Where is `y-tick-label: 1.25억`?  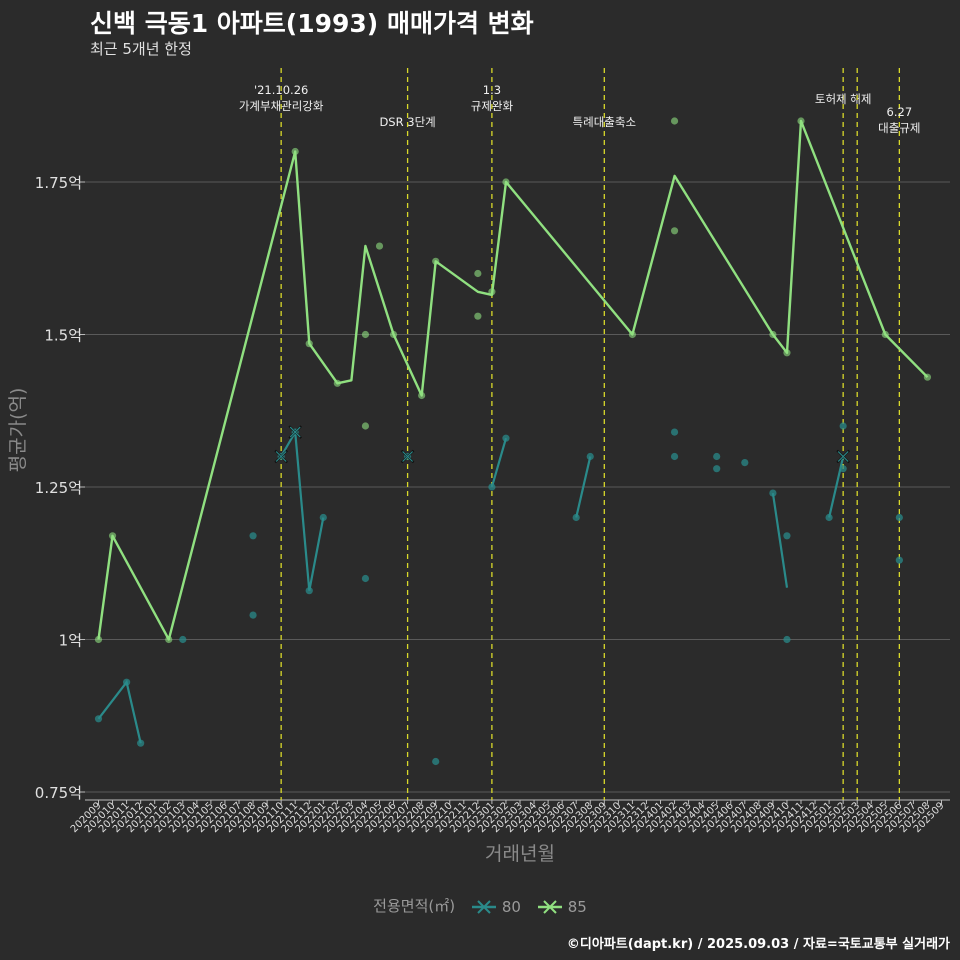
y-tick-label: 1.25억 is located at coordinates (58, 488).